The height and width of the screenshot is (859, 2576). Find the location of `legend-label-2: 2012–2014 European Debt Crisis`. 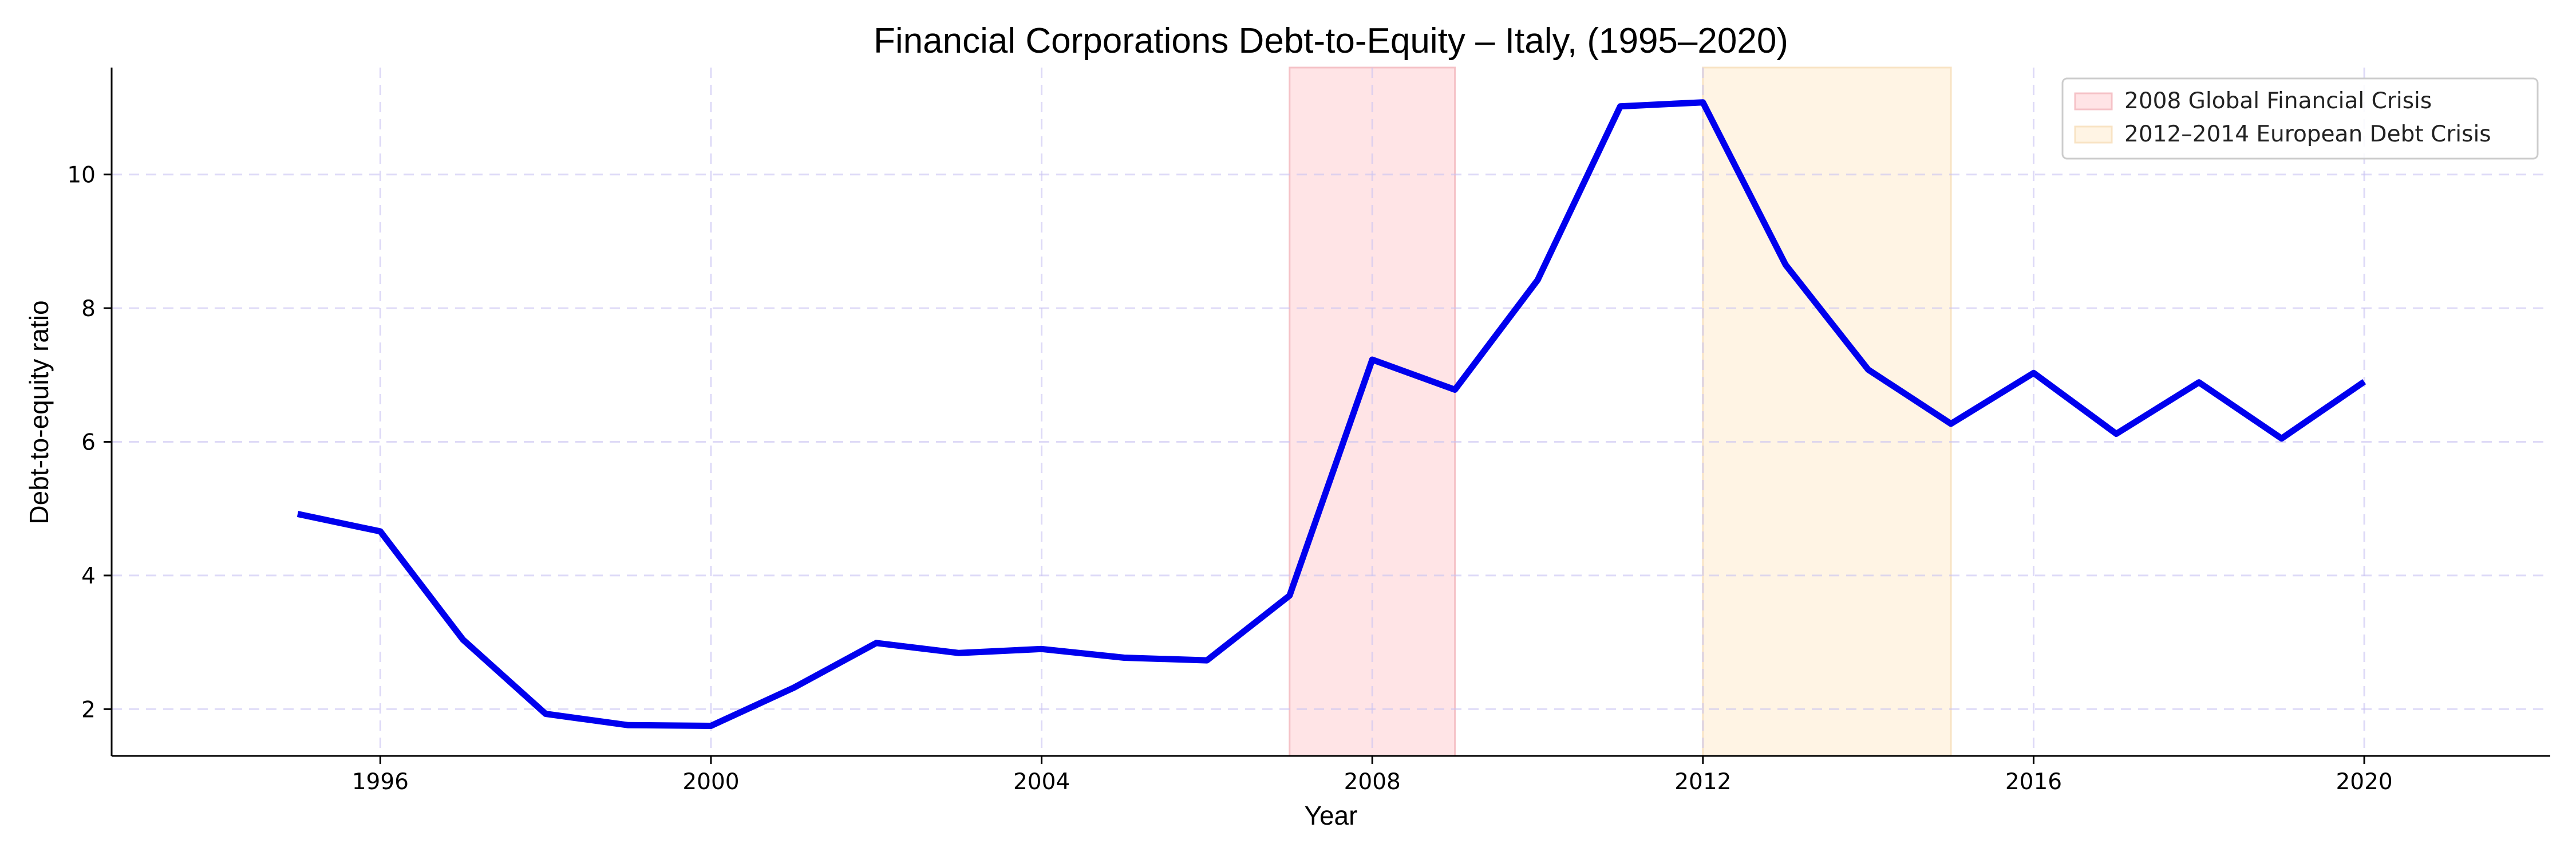

legend-label-2: 2012–2014 European Debt Crisis is located at coordinates (2307, 134).